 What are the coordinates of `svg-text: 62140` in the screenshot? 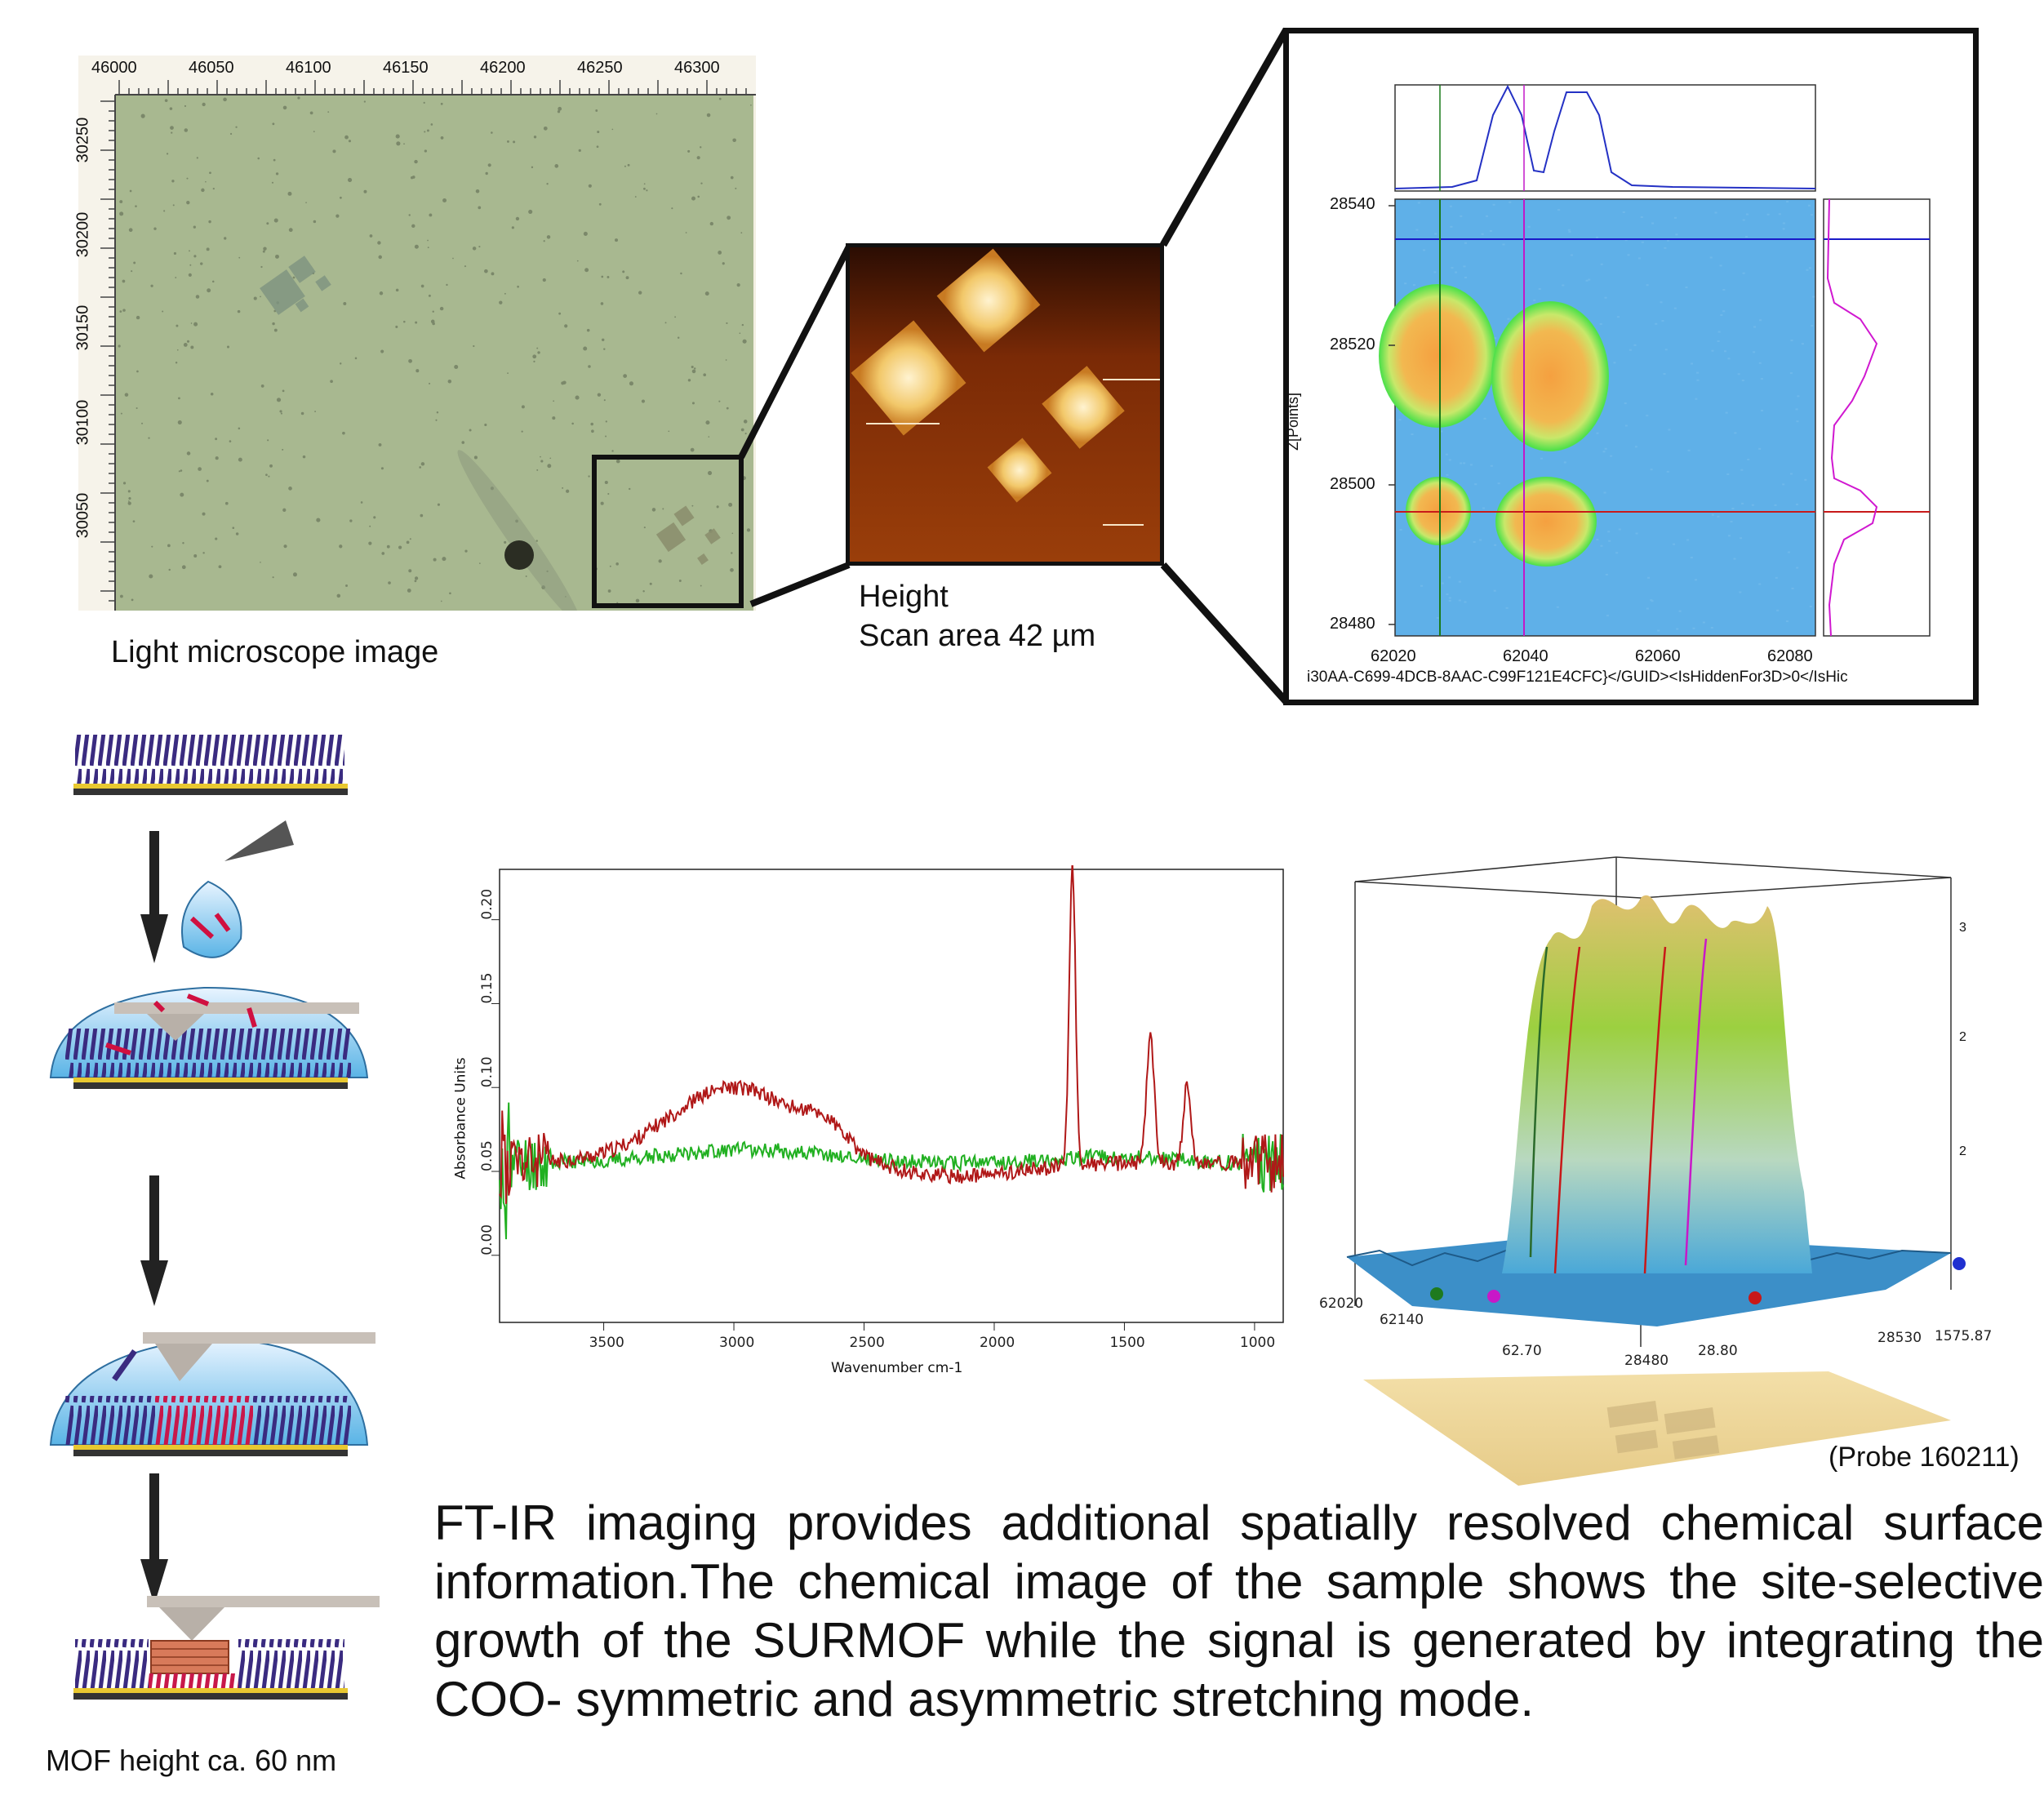 It's located at (1402, 1320).